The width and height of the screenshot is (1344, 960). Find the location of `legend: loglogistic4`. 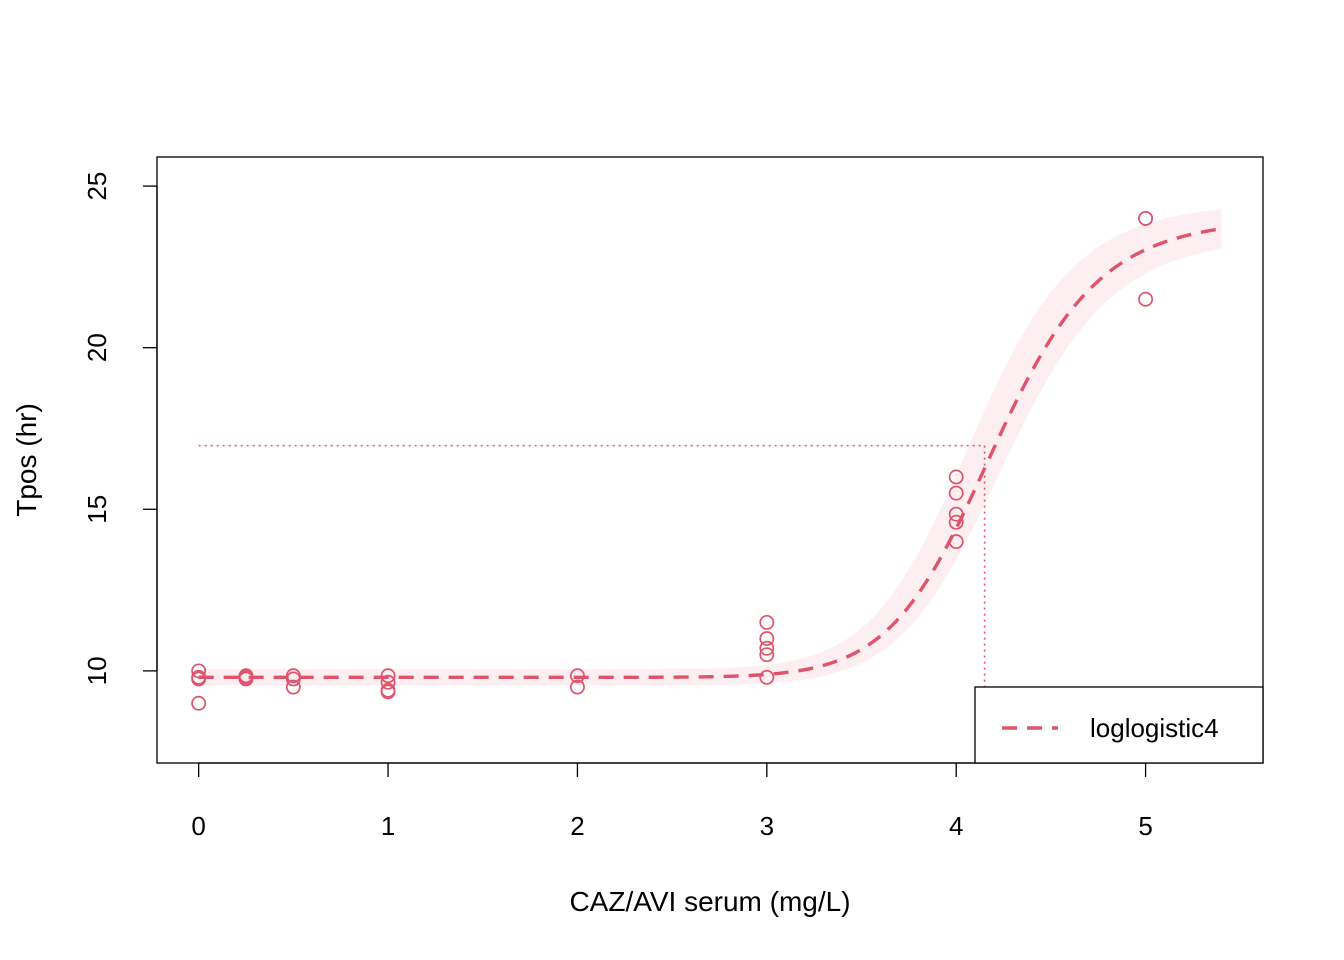

legend: loglogistic4 is located at coordinates (1119, 725).